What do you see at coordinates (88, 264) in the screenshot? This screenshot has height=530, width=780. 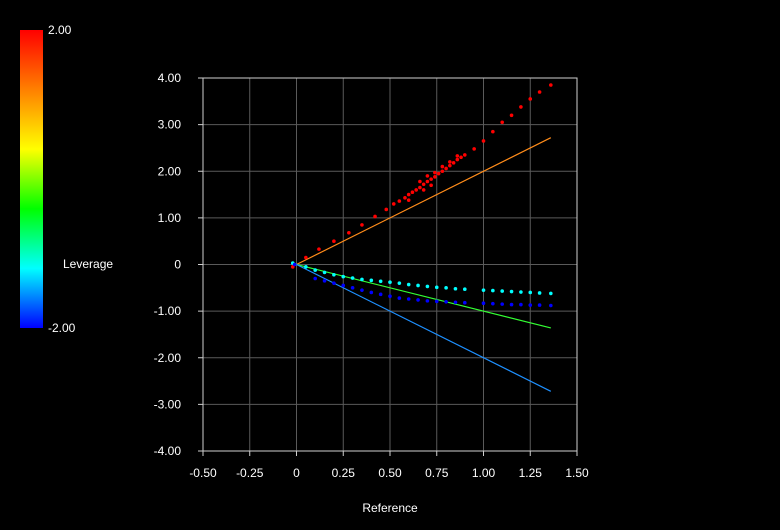 I see `colorbar-title: Leverage` at bounding box center [88, 264].